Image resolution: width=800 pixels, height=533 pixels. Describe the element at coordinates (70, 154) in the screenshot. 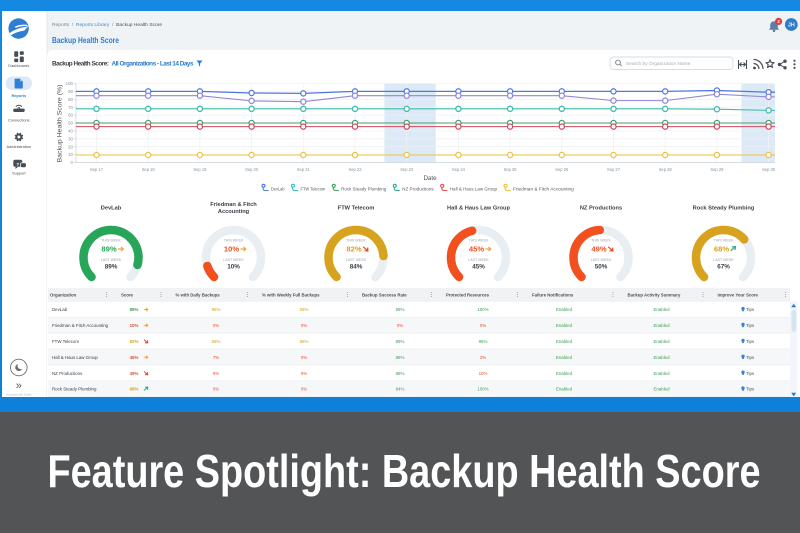

I see `svg-text: 10` at that location.